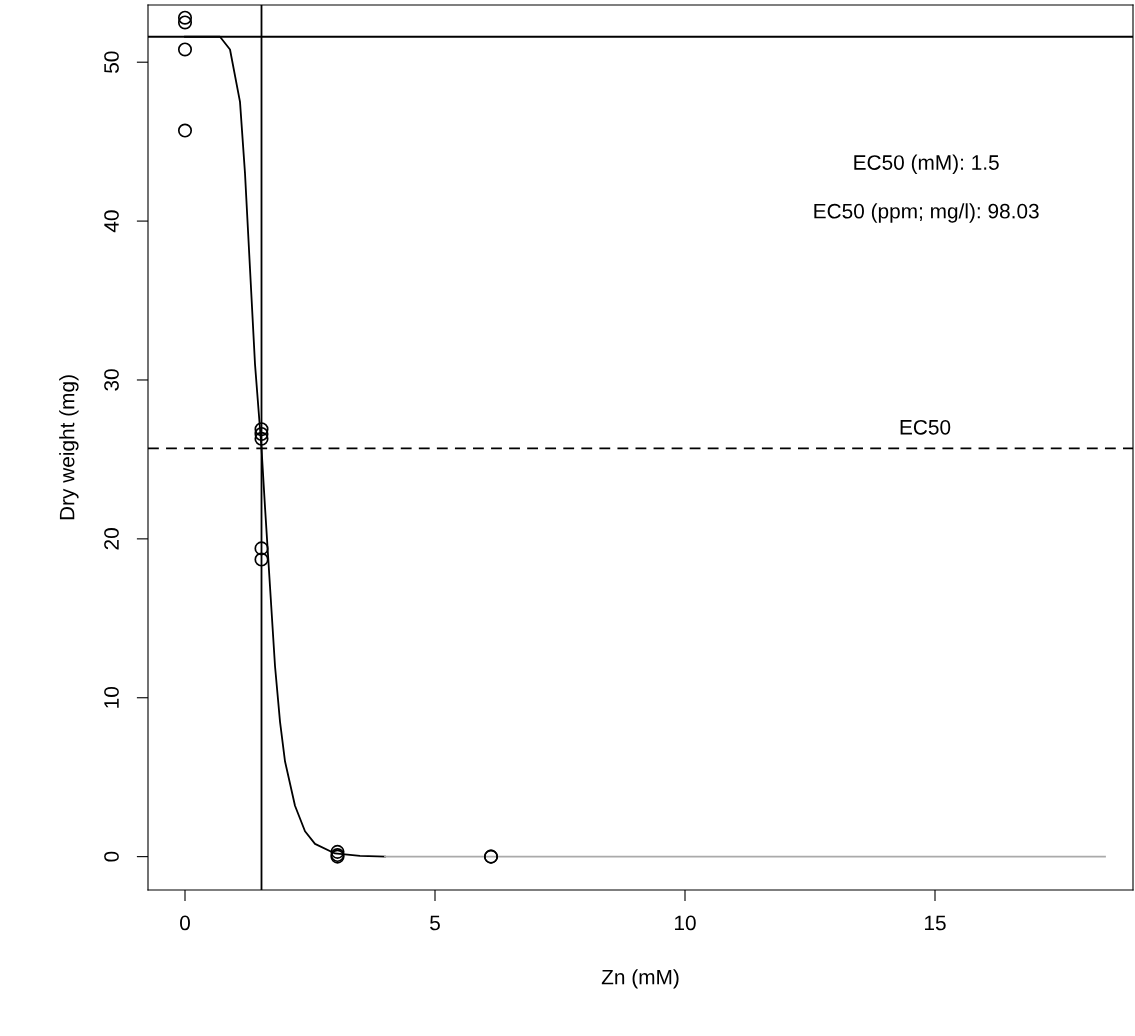 The width and height of the screenshot is (1135, 1036). Describe the element at coordinates (111, 221) in the screenshot. I see `y-tick-label: 40` at that location.